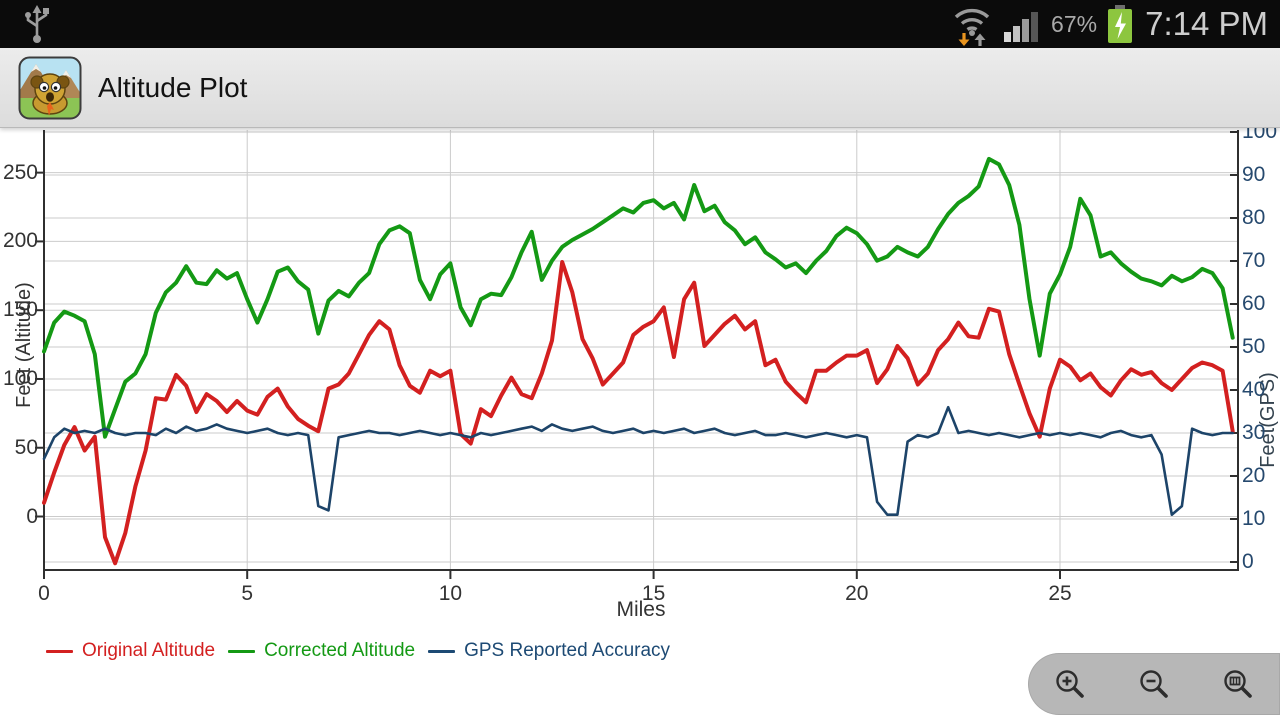 This screenshot has height=720, width=1280. I want to click on zoom-fit-button, so click(1238, 684).